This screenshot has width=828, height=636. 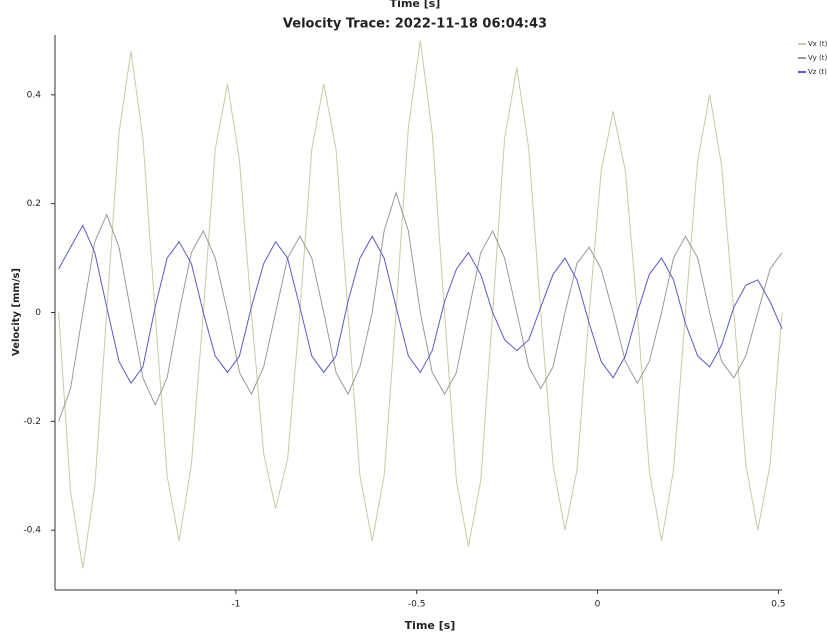 What do you see at coordinates (32, 422) in the screenshot?
I see `y-tick-label: -0.2` at bounding box center [32, 422].